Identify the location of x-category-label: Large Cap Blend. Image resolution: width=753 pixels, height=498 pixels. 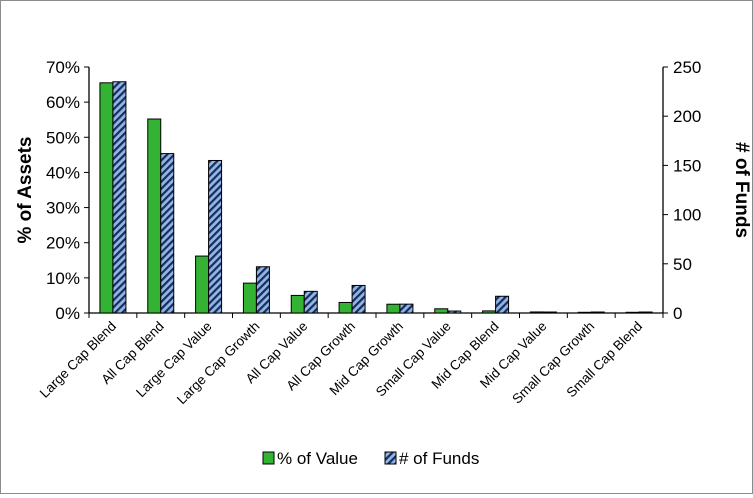
(78, 360).